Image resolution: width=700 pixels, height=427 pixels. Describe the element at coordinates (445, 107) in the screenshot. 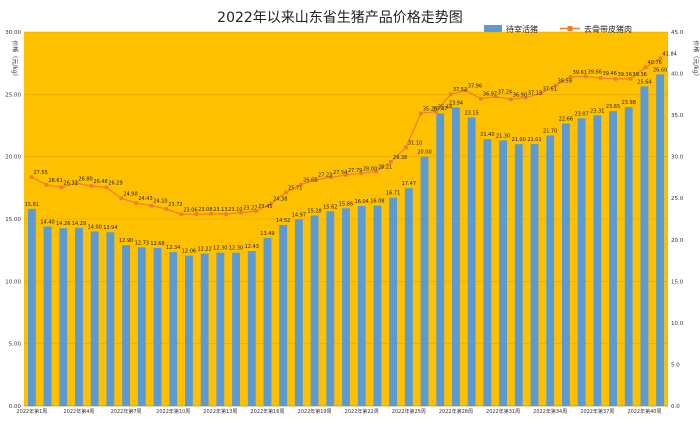

I see `line-value-label: 35.44` at that location.